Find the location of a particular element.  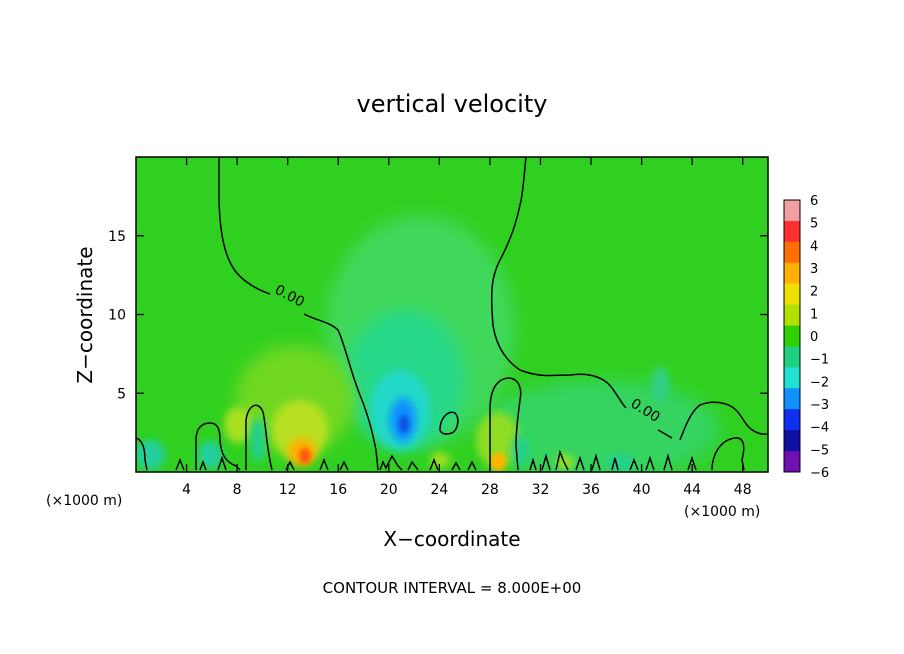

right-small-neg is located at coordinates (660, 385).